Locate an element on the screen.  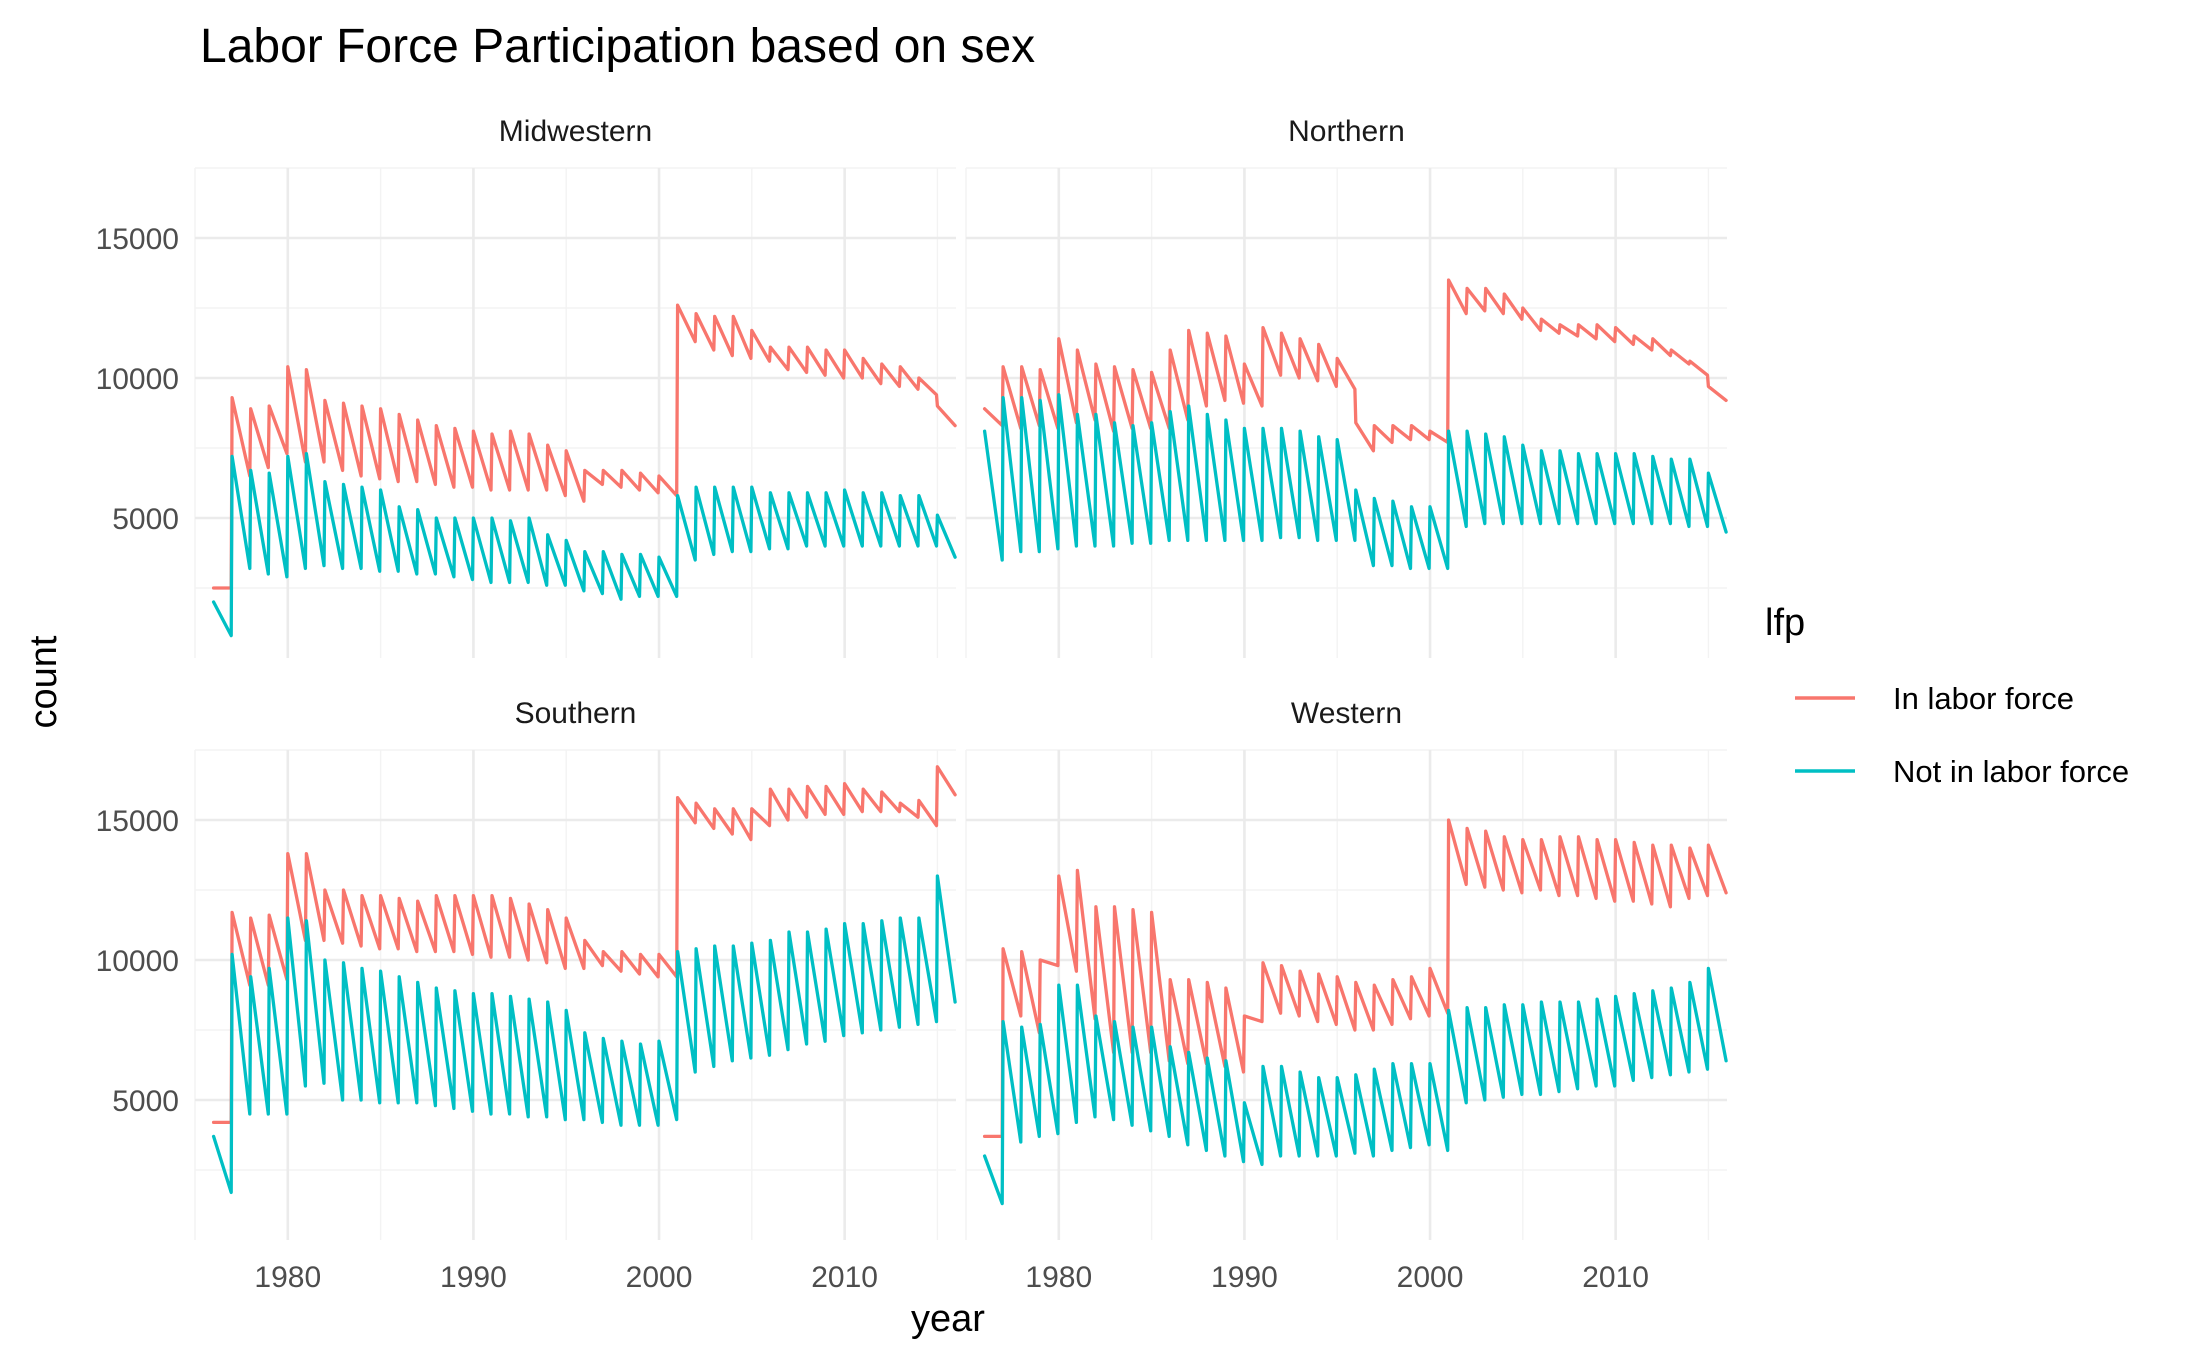
chart-title: Labor Force Participation based on sex is located at coordinates (617, 46).